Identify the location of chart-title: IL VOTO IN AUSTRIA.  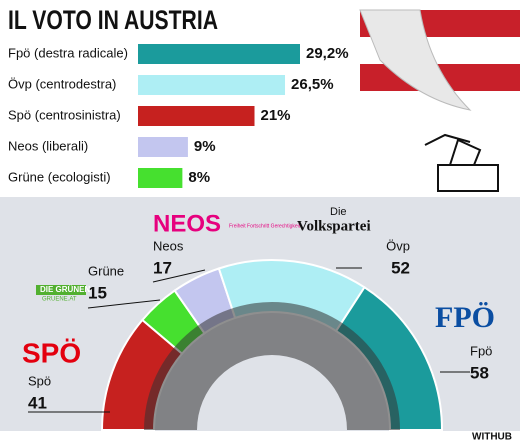
(113, 20).